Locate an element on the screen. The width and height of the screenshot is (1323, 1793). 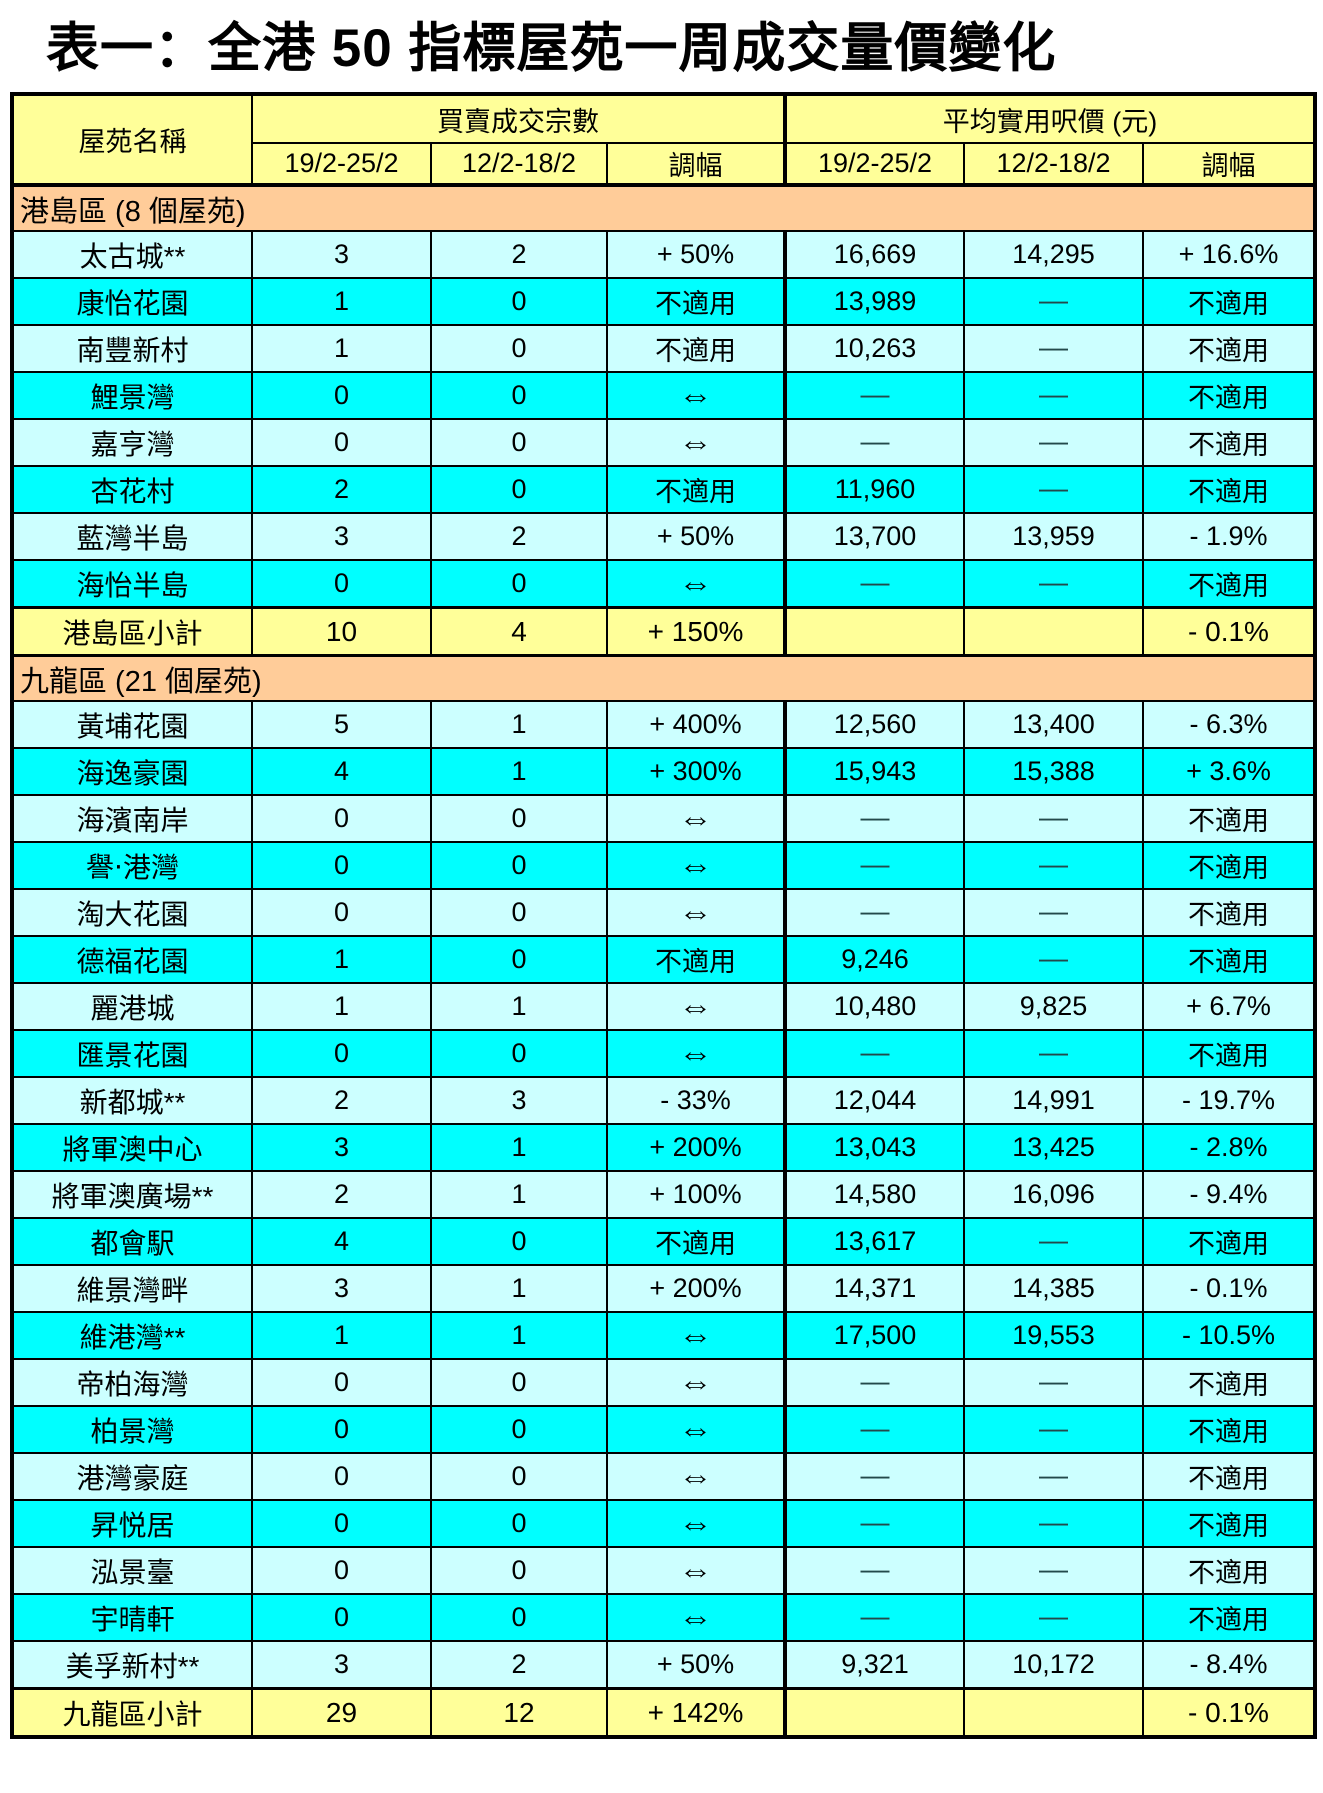
estate-name-cell: 柏景灣 is located at coordinates (132, 1429).